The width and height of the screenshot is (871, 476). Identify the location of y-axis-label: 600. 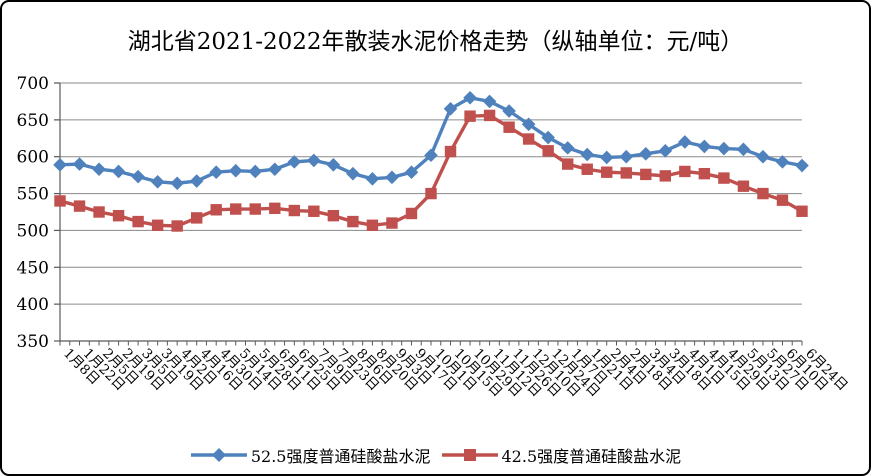
(33, 158).